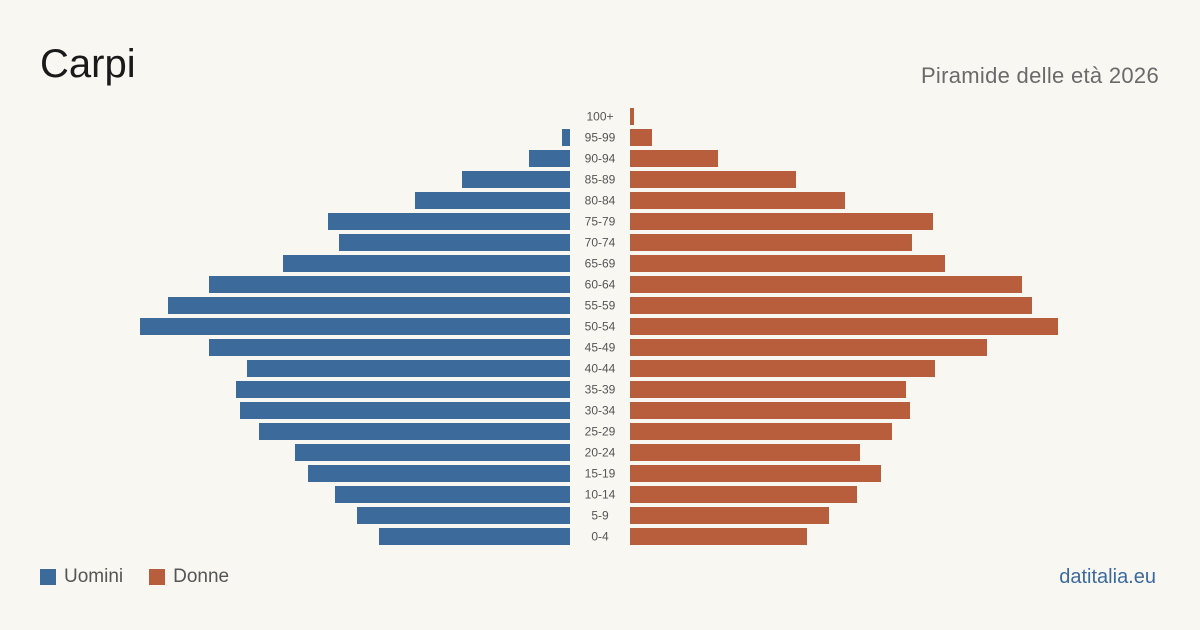 This screenshot has height=630, width=1200. Describe the element at coordinates (600, 180) in the screenshot. I see `age-label-85-89: 85-89` at that location.